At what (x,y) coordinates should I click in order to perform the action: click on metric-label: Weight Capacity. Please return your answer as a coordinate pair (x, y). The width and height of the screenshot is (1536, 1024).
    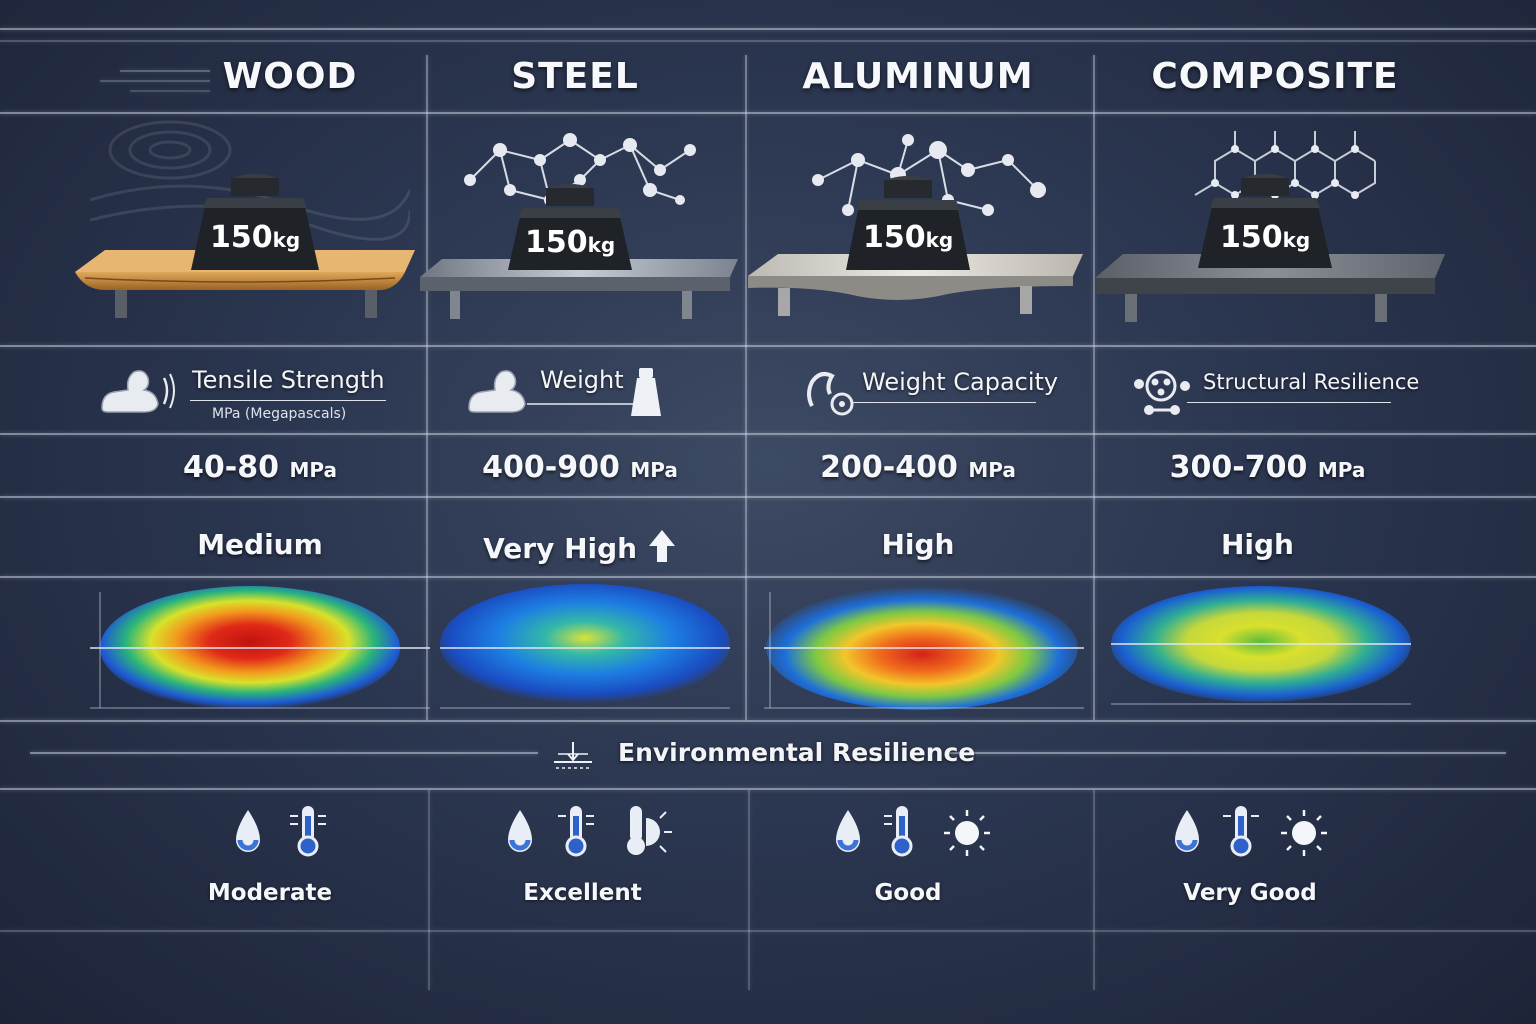
    Looking at the image, I should click on (960, 382).